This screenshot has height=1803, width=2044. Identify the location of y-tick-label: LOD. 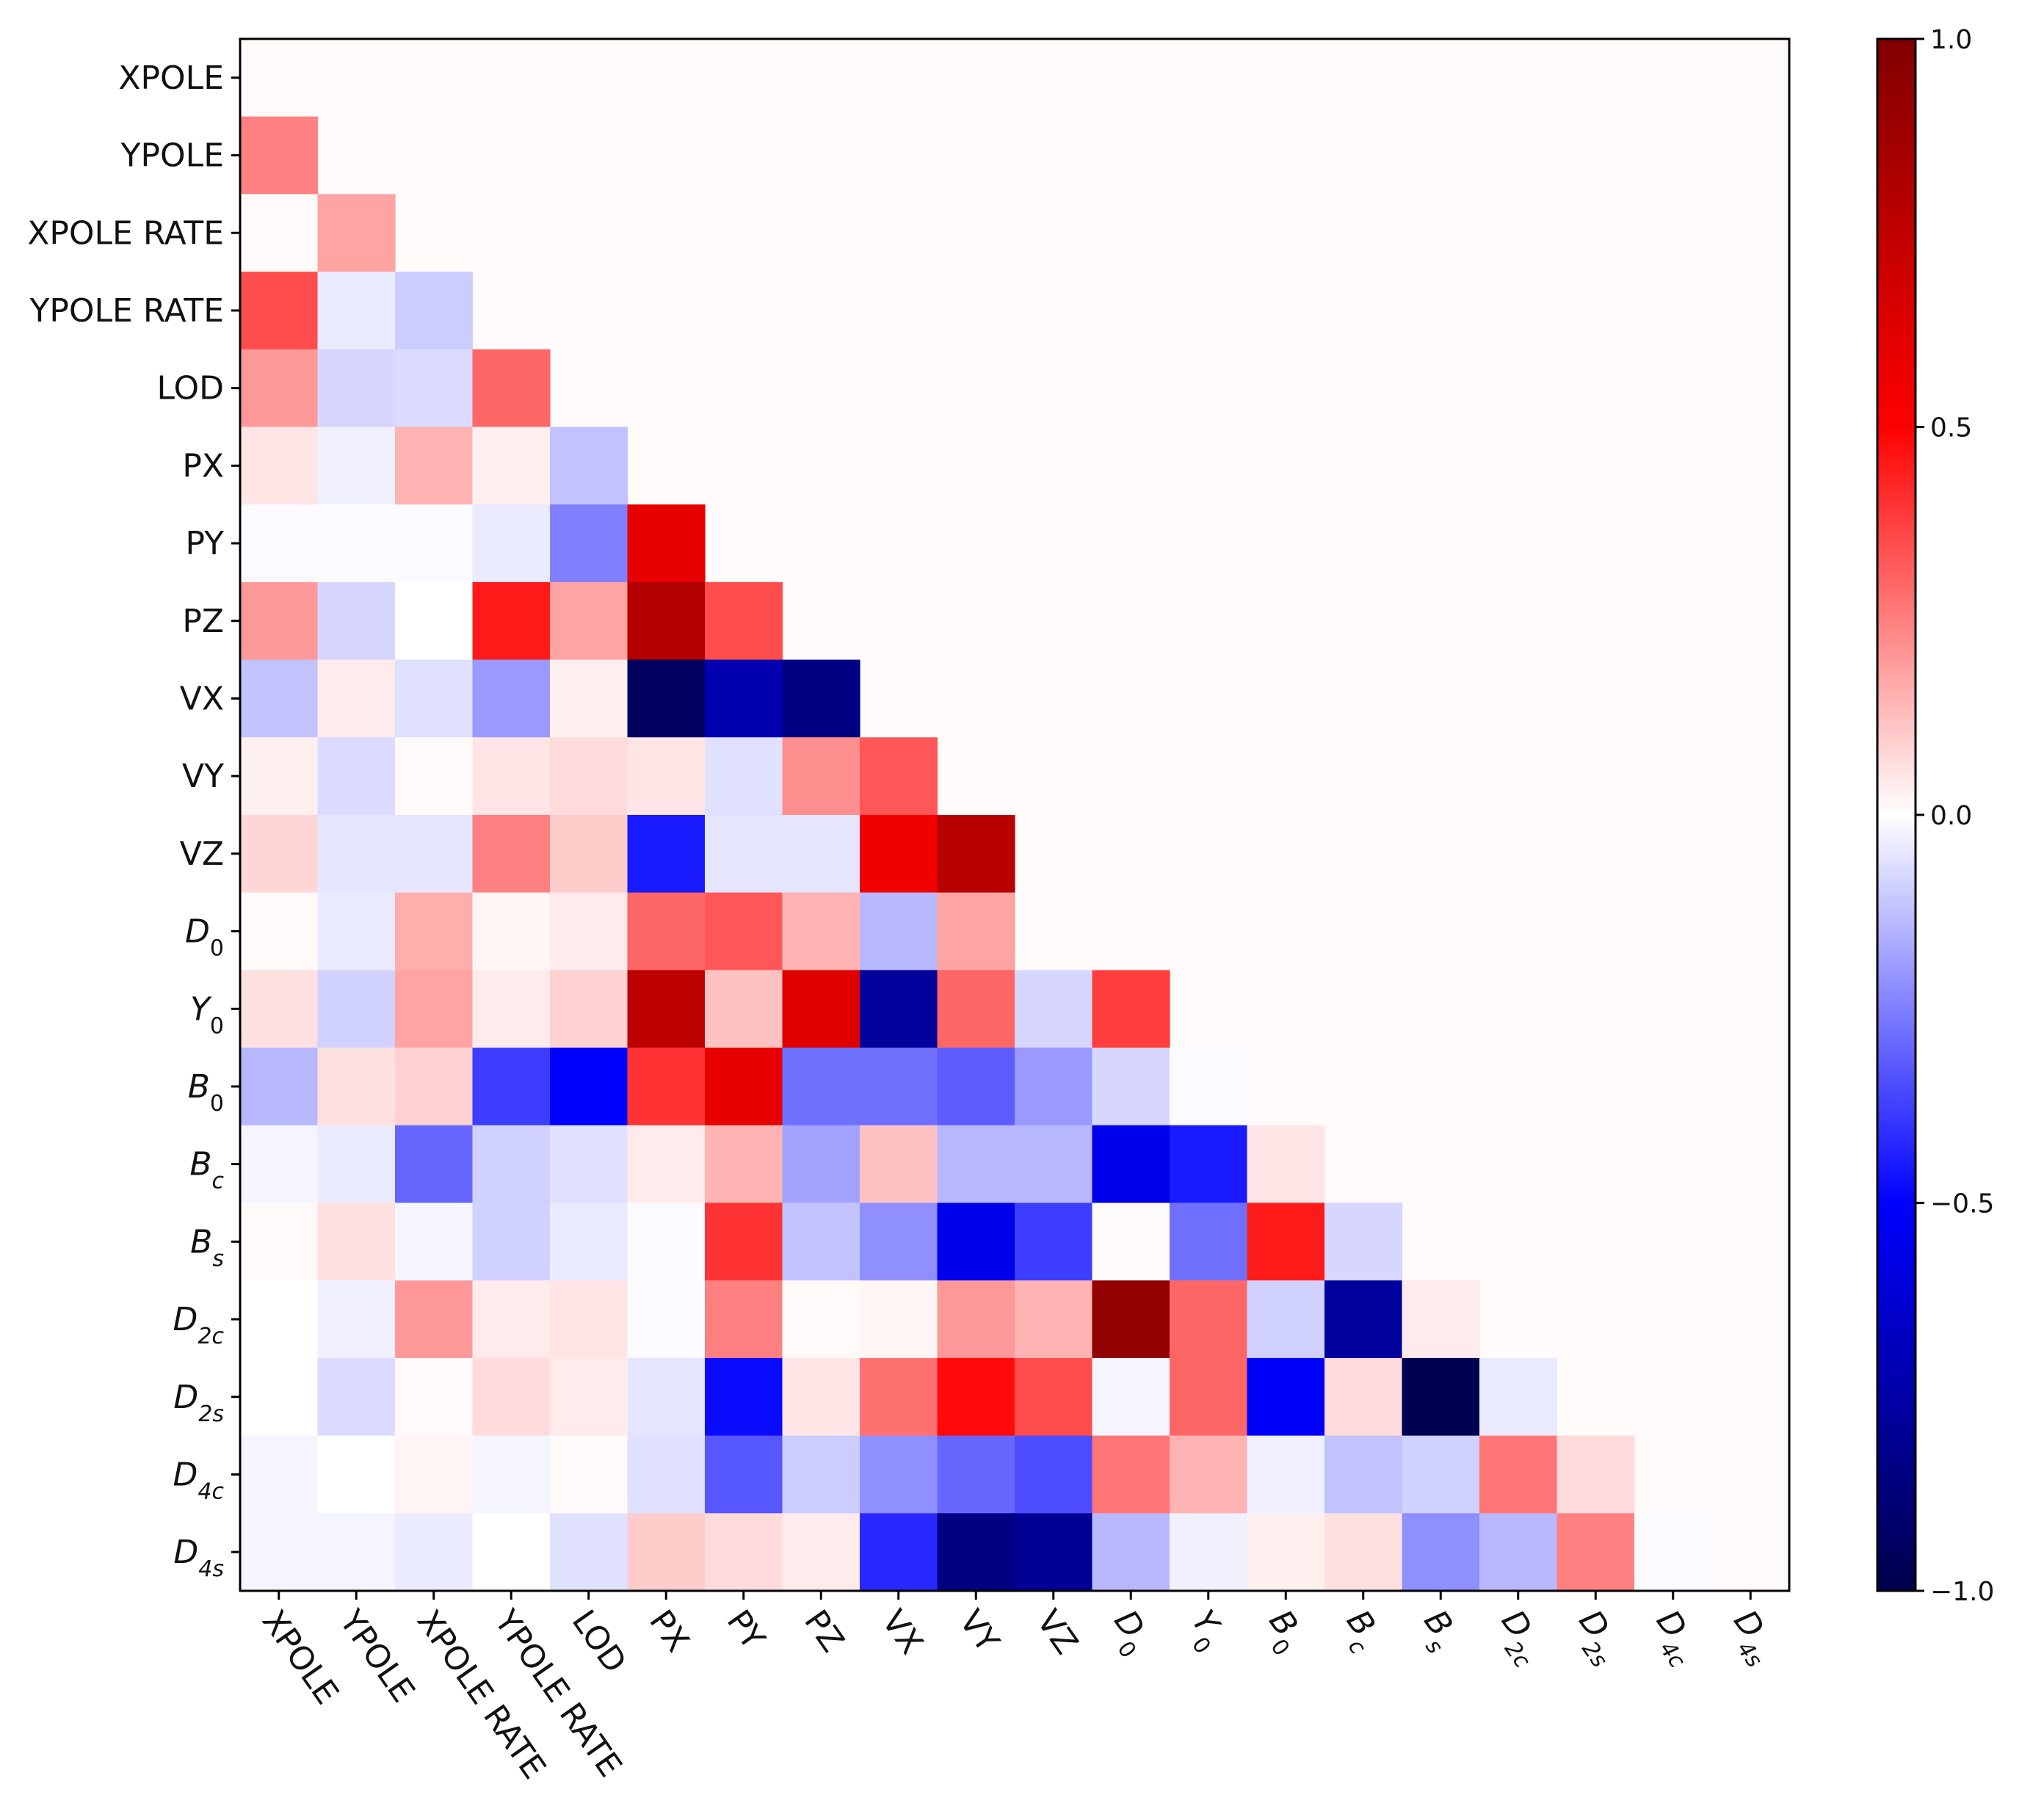
(190, 388).